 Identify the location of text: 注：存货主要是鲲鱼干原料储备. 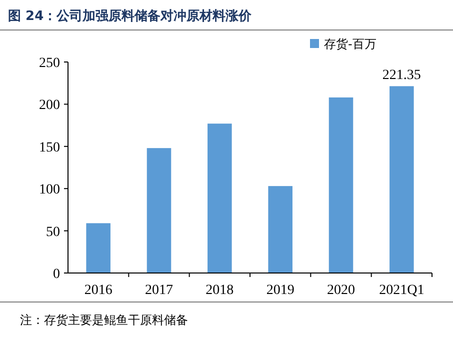
(104, 320).